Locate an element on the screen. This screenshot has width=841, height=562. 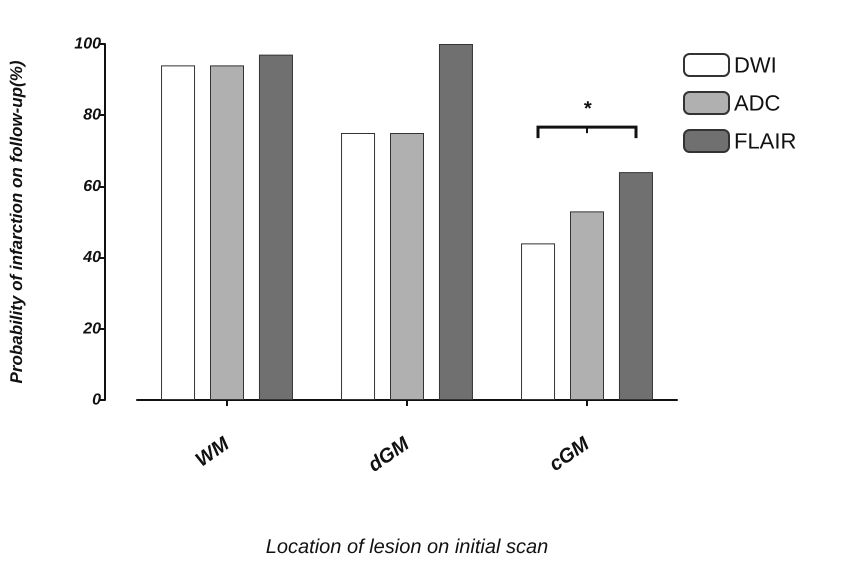
y-tick-label: 60 is located at coordinates (92, 186).